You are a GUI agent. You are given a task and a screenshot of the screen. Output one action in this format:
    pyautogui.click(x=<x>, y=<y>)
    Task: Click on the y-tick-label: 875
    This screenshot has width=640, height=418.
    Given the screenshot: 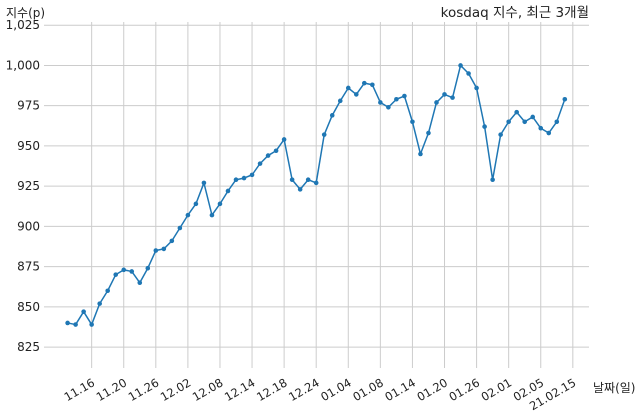 What is the action you would take?
    pyautogui.click(x=28, y=267)
    